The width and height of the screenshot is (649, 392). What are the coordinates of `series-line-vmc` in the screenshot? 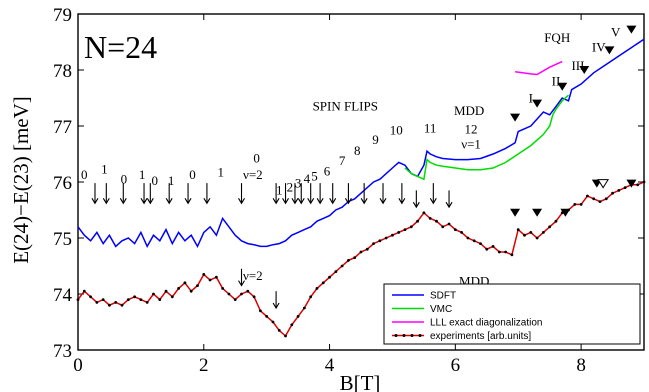 It's located at (486, 137).